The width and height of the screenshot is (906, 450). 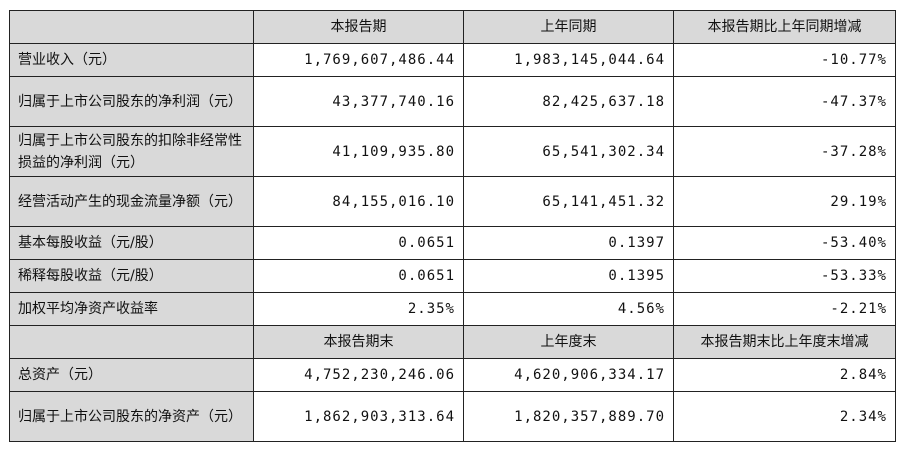 What do you see at coordinates (131, 60) in the screenshot?
I see `row-label: 营业收入（元）` at bounding box center [131, 60].